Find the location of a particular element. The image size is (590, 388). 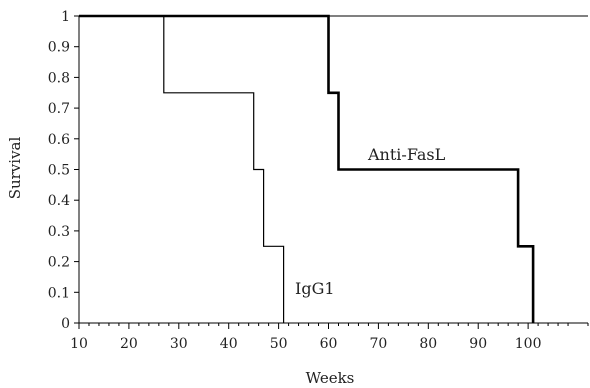

y-tick-label: 0.5 is located at coordinates (59, 171).